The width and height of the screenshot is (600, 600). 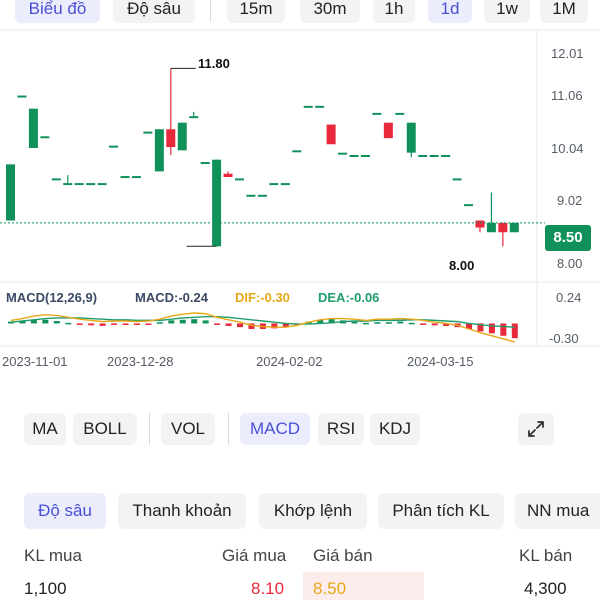 What do you see at coordinates (567, 53) in the screenshot?
I see `y-tick-label: 12.01` at bounding box center [567, 53].